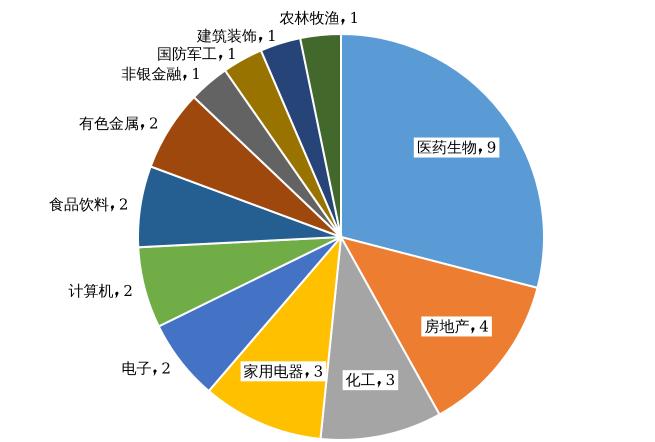 The image size is (655, 442). Describe the element at coordinates (491, 147) in the screenshot. I see `data-label: 9` at that location.